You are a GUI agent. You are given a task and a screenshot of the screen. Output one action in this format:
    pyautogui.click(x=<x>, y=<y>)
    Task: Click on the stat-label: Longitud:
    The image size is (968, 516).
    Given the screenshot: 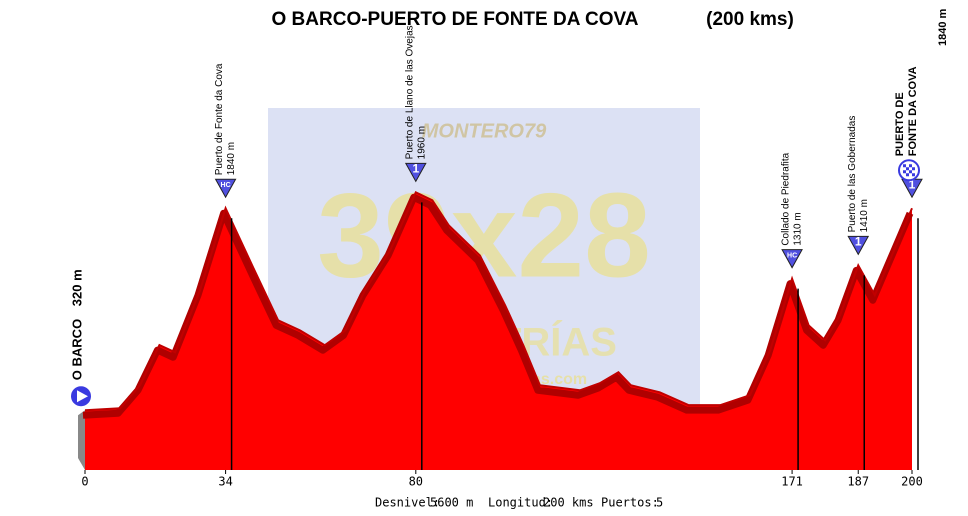 What is the action you would take?
    pyautogui.click(x=520, y=503)
    